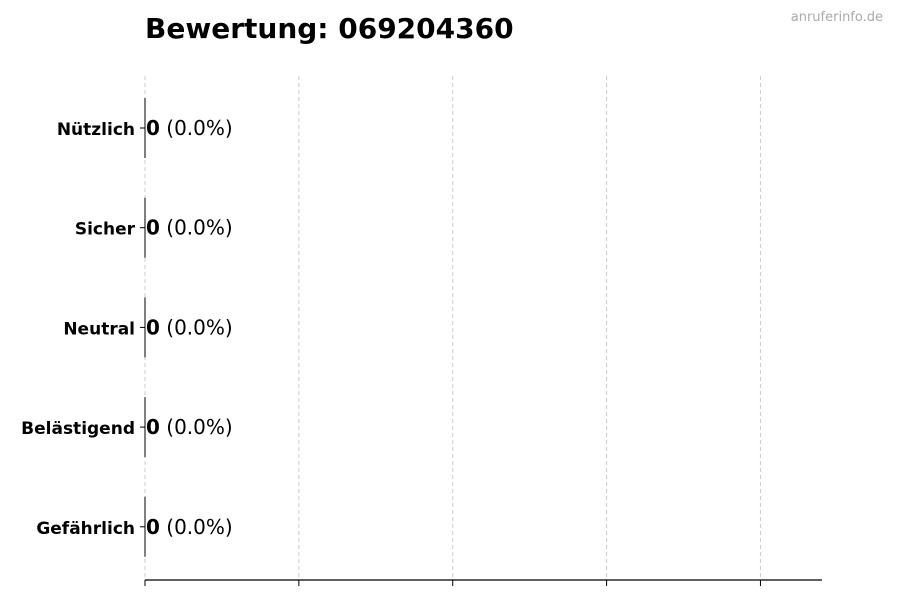  What do you see at coordinates (836, 17) in the screenshot?
I see `watermark: anruferinfo.de` at bounding box center [836, 17].